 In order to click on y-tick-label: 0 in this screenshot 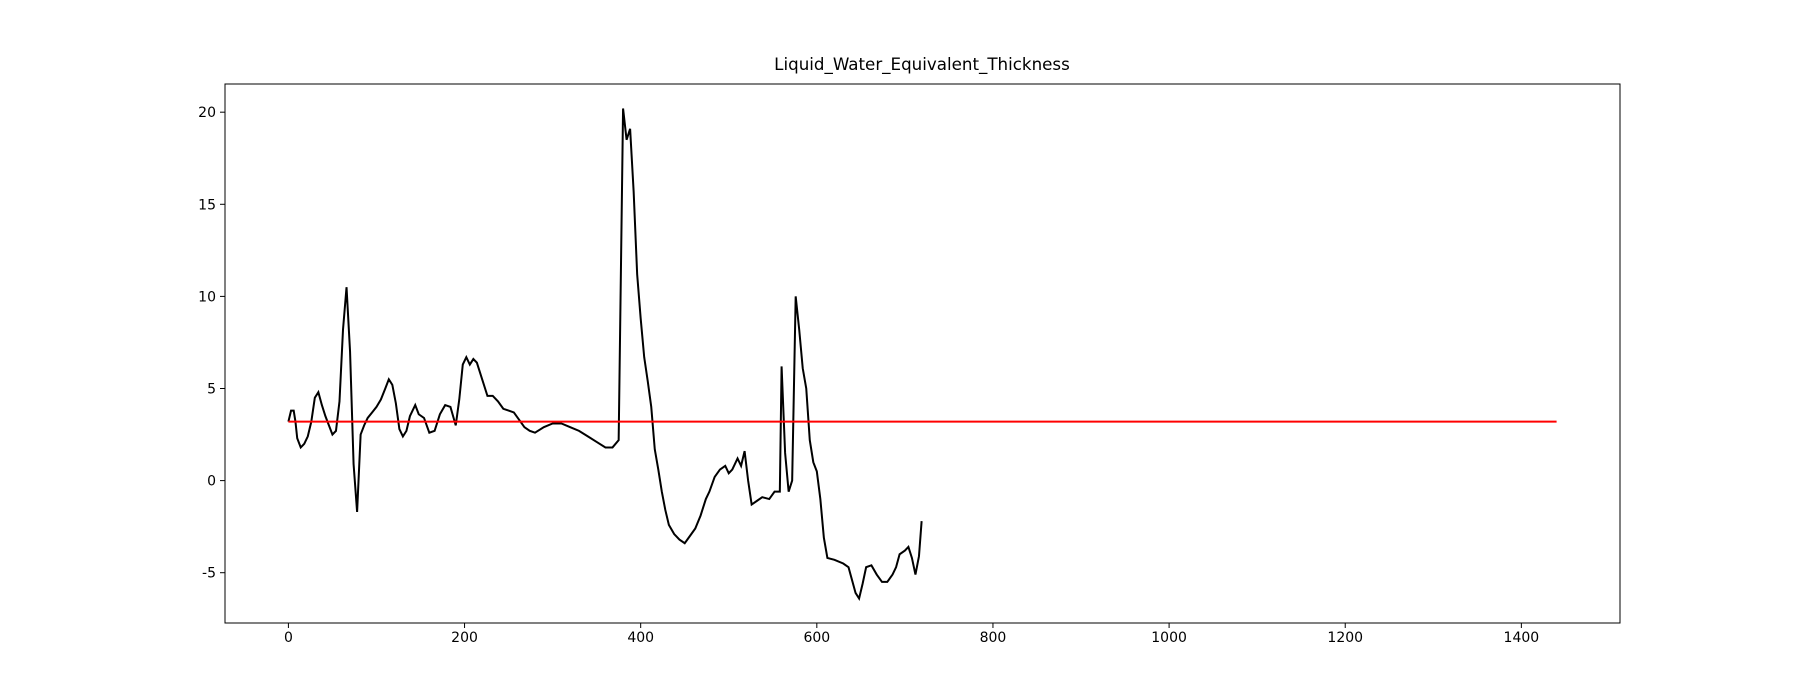, I will do `click(211, 482)`.